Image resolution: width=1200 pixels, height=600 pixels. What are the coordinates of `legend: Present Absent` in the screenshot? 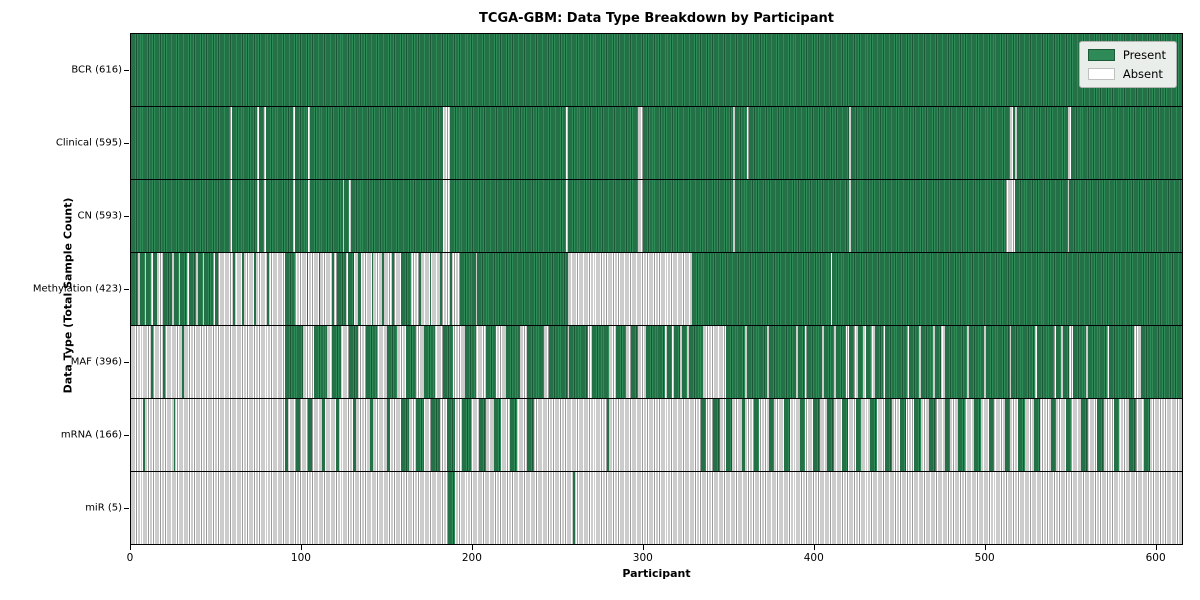 It's located at (1127, 64).